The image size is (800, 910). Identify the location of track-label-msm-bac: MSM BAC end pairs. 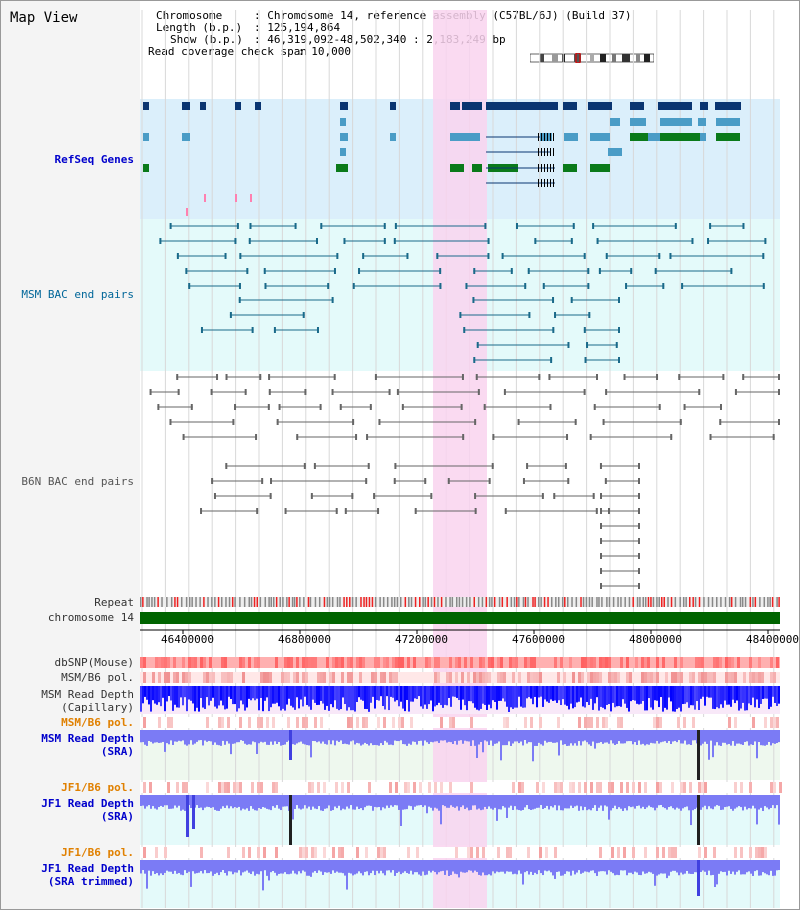
(77, 294).